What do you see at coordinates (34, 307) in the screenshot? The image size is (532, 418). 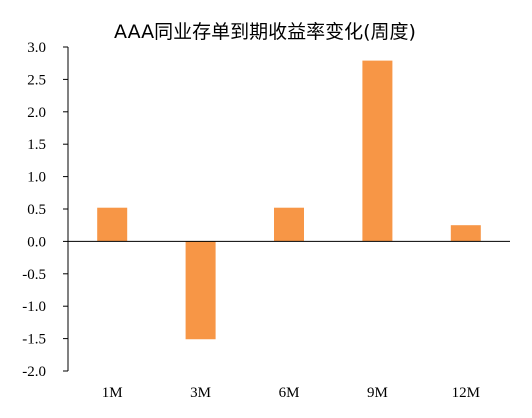 I see `y-tick-label: -1.0` at bounding box center [34, 307].